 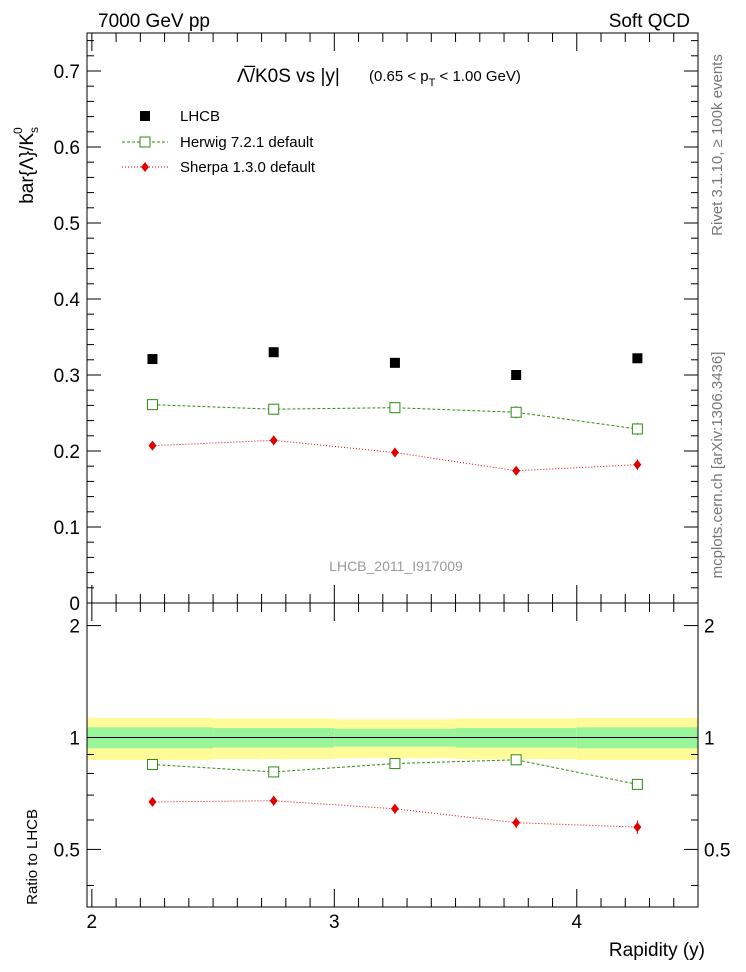 I want to click on y-axis-label: bar{Λ}/Ks0, so click(x=26, y=165).